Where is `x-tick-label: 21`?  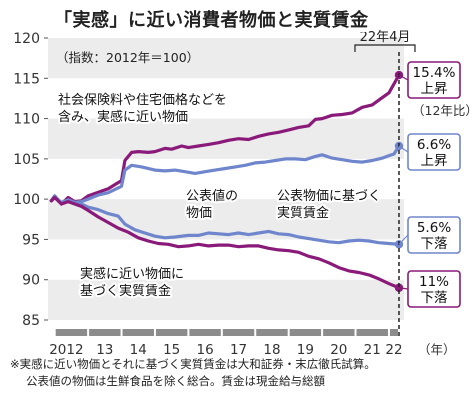 x-tick-label: 21 is located at coordinates (372, 350).